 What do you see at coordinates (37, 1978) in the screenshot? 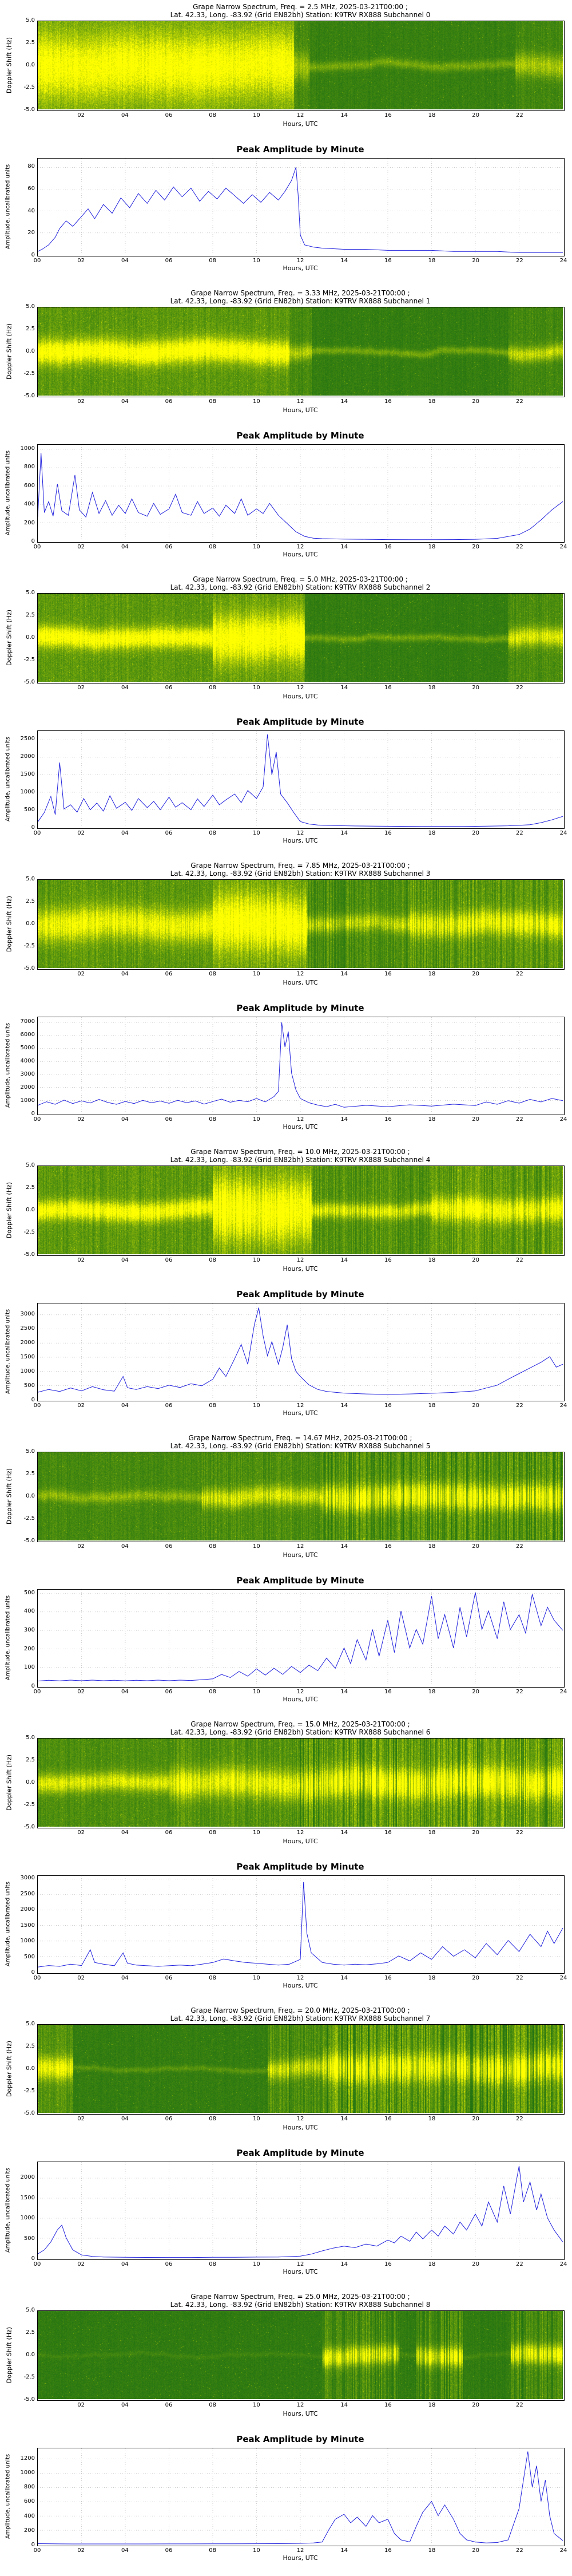
I see `x-tick-label: 00` at bounding box center [37, 1978].